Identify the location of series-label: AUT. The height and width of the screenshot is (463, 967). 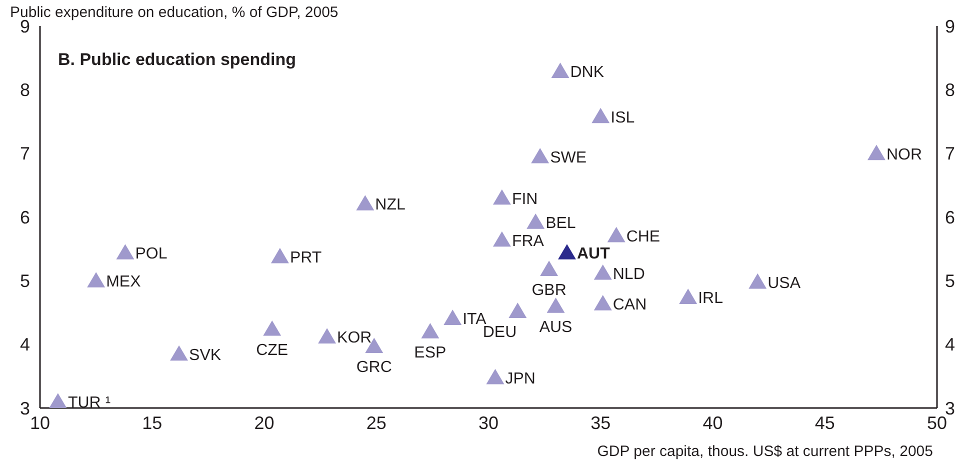
(593, 254).